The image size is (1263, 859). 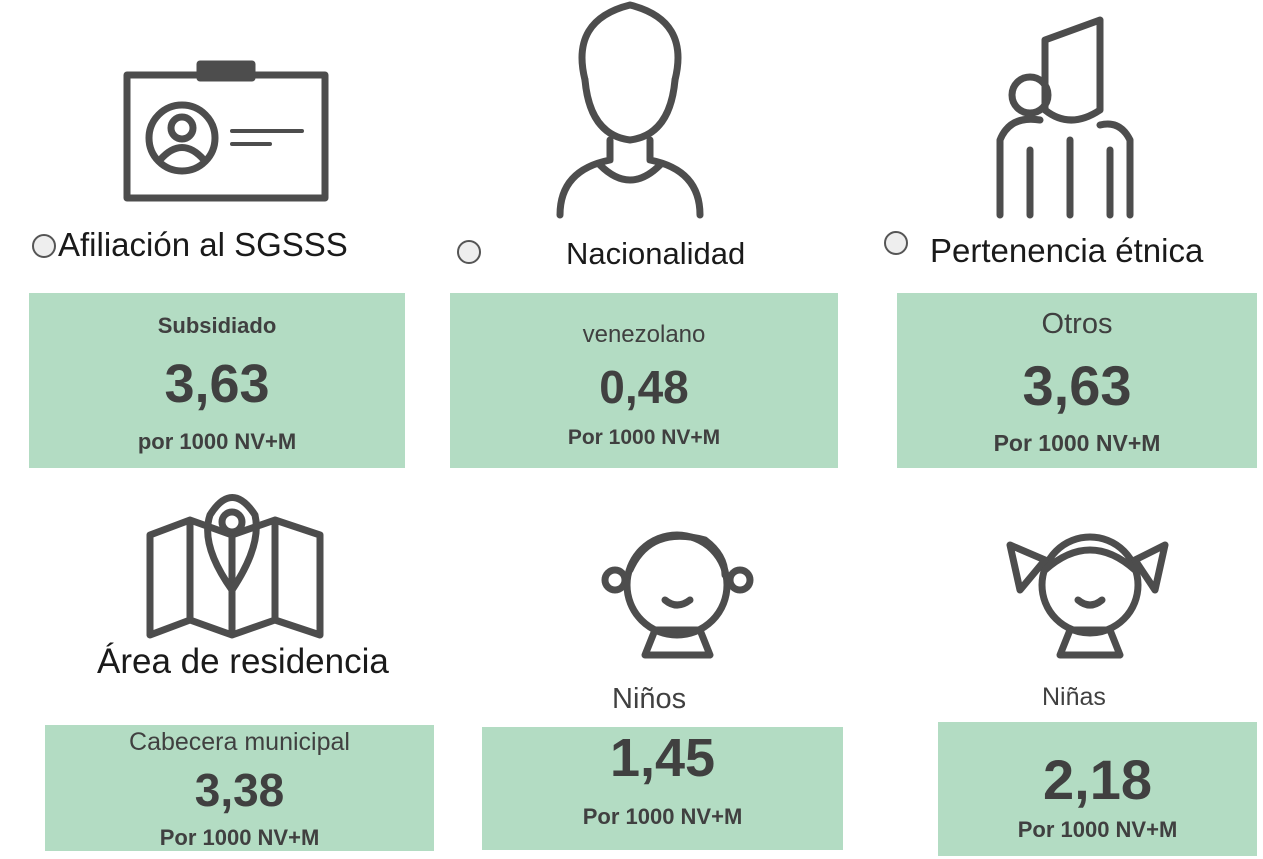 I want to click on family-icon, so click(x=1065, y=117).